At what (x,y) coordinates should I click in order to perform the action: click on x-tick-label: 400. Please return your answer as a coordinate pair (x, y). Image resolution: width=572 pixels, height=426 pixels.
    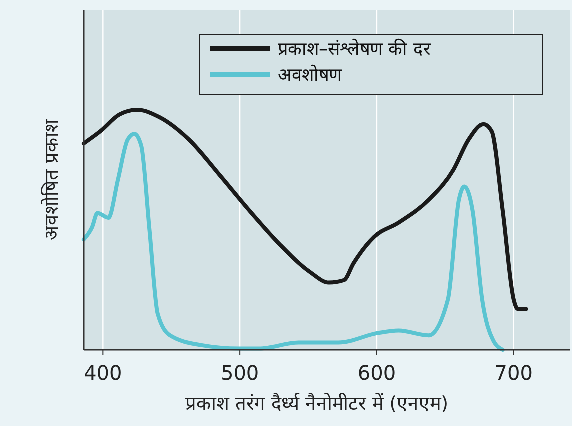
    Looking at the image, I should click on (103, 373).